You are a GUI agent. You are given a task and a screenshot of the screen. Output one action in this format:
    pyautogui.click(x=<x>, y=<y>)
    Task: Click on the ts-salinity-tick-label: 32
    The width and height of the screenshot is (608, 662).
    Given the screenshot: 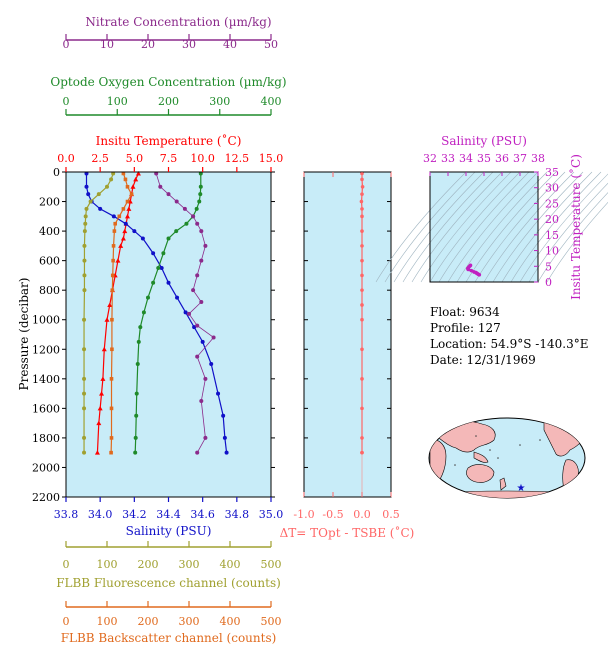 What is the action you would take?
    pyautogui.click(x=430, y=158)
    